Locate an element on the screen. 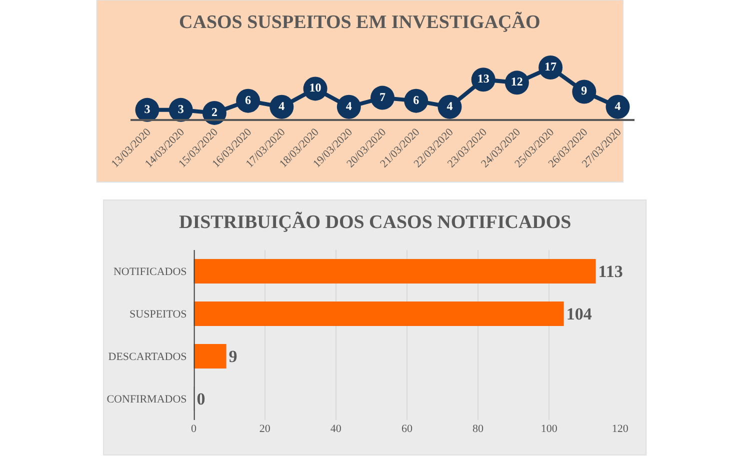 The height and width of the screenshot is (459, 730). data-label: 13 is located at coordinates (483, 79).